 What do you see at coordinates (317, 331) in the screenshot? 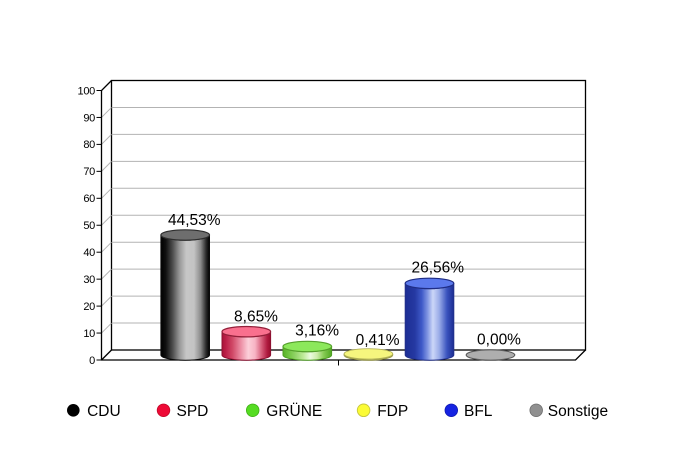
I see `svg-text: 3,16%` at bounding box center [317, 331].